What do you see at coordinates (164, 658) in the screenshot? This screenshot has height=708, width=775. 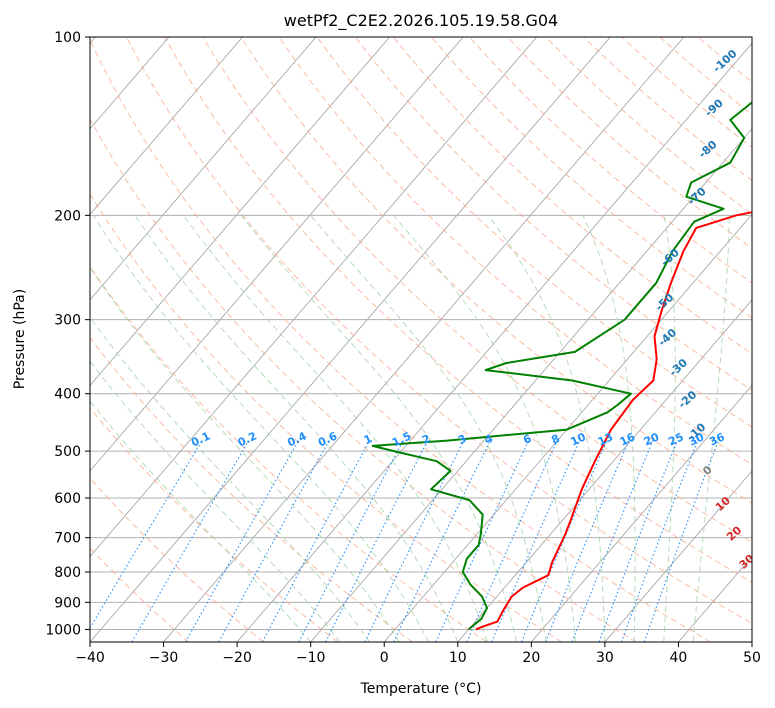 I see `x-tick-label: −30` at bounding box center [164, 658].